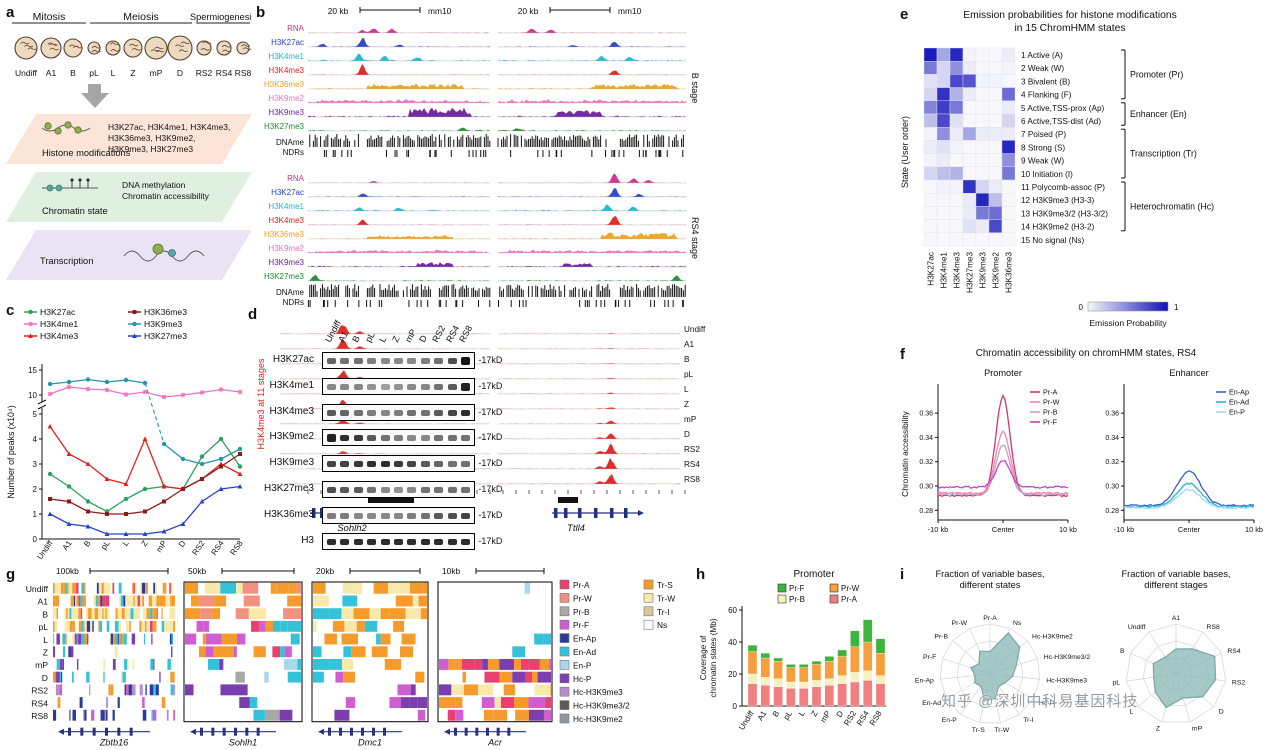 The height and width of the screenshot is (750, 1267). Describe the element at coordinates (26, 73) in the screenshot. I see `stage-label: Undiff` at that location.